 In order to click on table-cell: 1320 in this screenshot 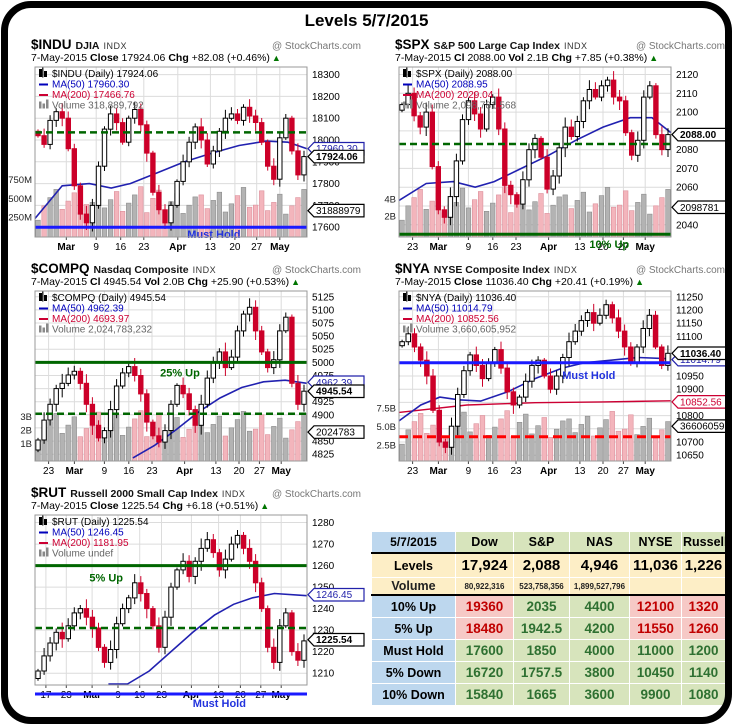, I will do `click(703, 606)`.